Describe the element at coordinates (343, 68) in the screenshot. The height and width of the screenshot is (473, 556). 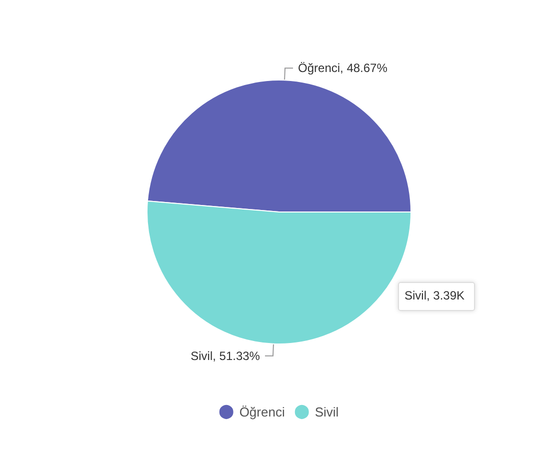
I see `data-label: Öğrenci, 48.67%` at that location.